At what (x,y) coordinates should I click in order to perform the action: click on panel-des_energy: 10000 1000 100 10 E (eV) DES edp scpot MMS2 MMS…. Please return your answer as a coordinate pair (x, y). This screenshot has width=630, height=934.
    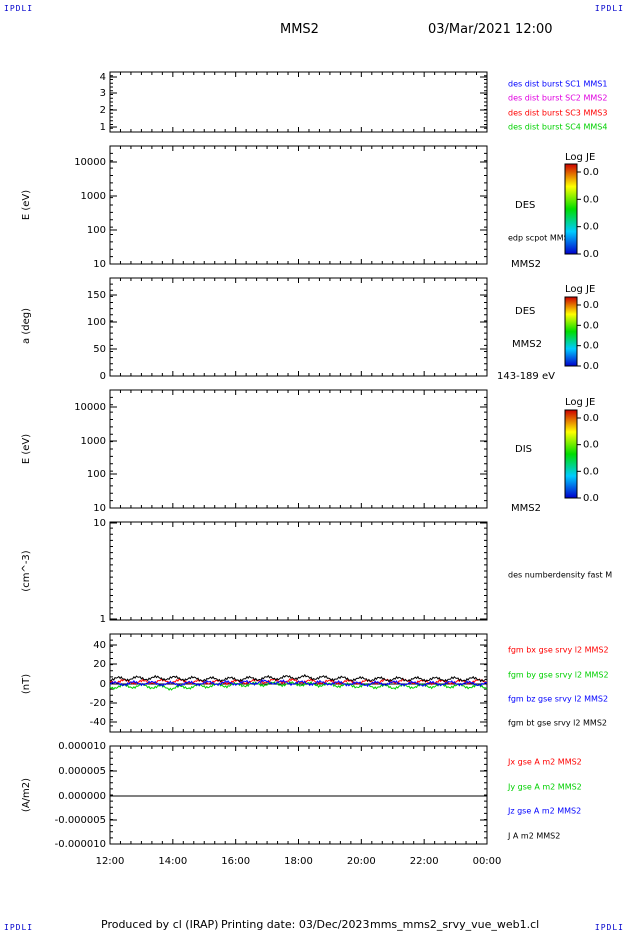
    Looking at the image, I should click on (297, 207).